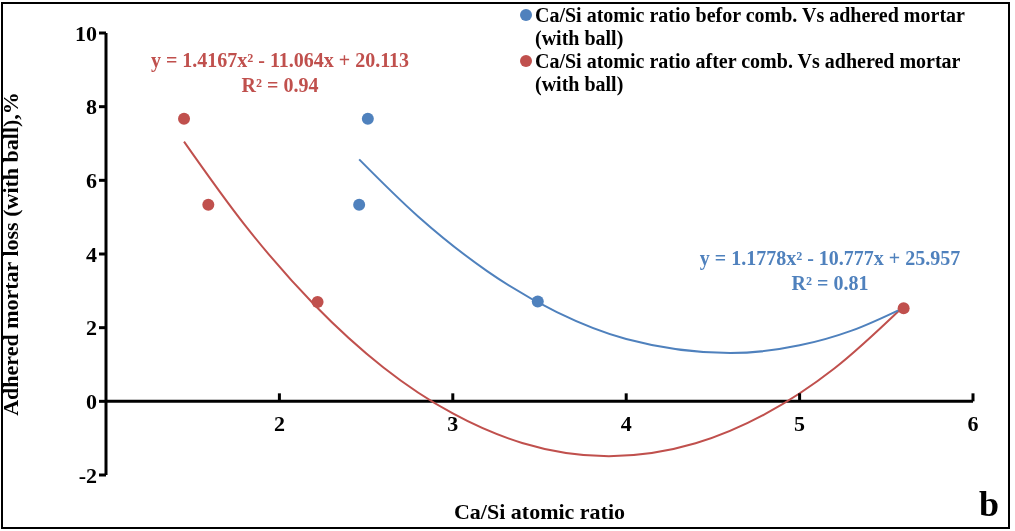 The height and width of the screenshot is (531, 1015). Describe the element at coordinates (800, 424) in the screenshot. I see `x-tick-label: 5` at that location.